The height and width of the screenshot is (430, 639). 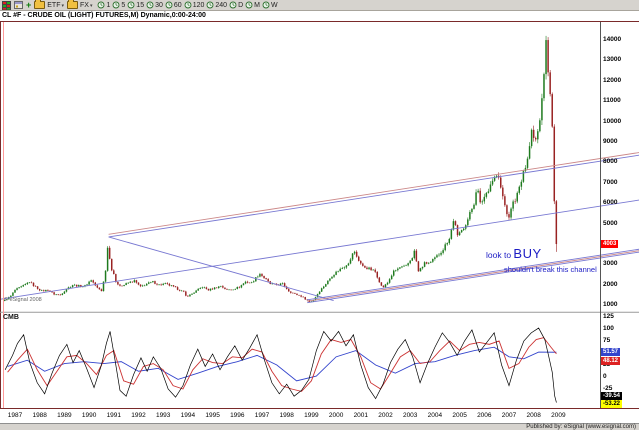 What do you see at coordinates (612, 101) in the screenshot?
I see `price-tick-label: 11000` at bounding box center [612, 101].